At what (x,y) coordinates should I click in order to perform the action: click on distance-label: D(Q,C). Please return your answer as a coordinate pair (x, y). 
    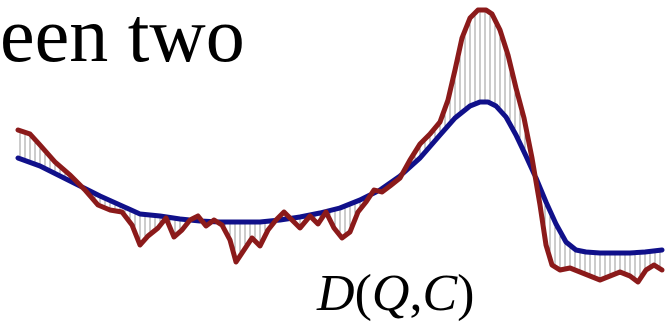
    Looking at the image, I should click on (395, 294).